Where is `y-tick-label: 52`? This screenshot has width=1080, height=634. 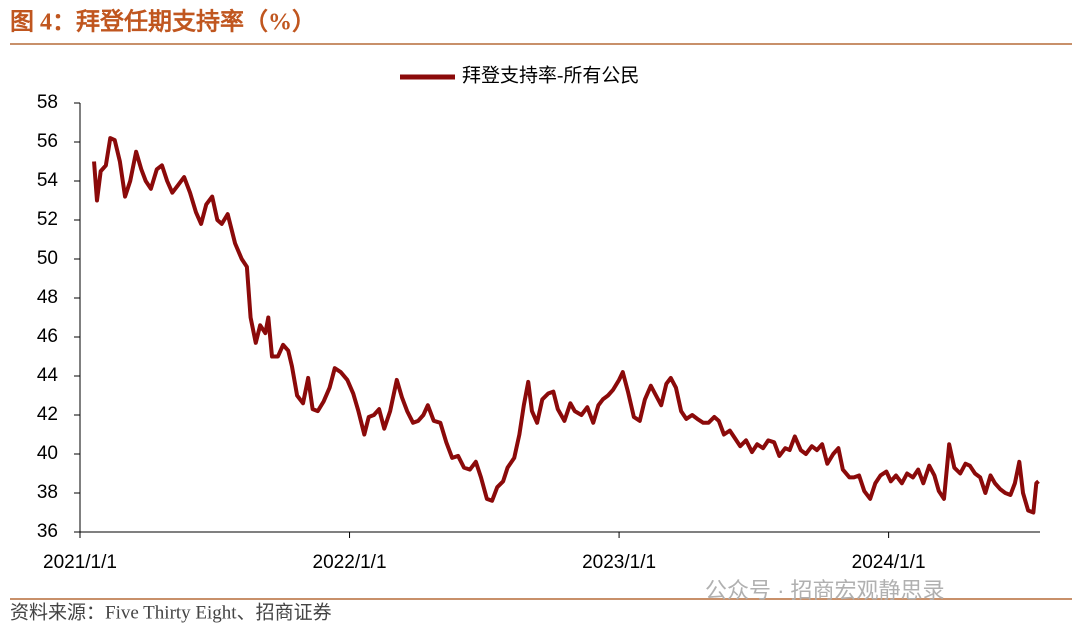 y-tick-label: 52 is located at coordinates (47, 219).